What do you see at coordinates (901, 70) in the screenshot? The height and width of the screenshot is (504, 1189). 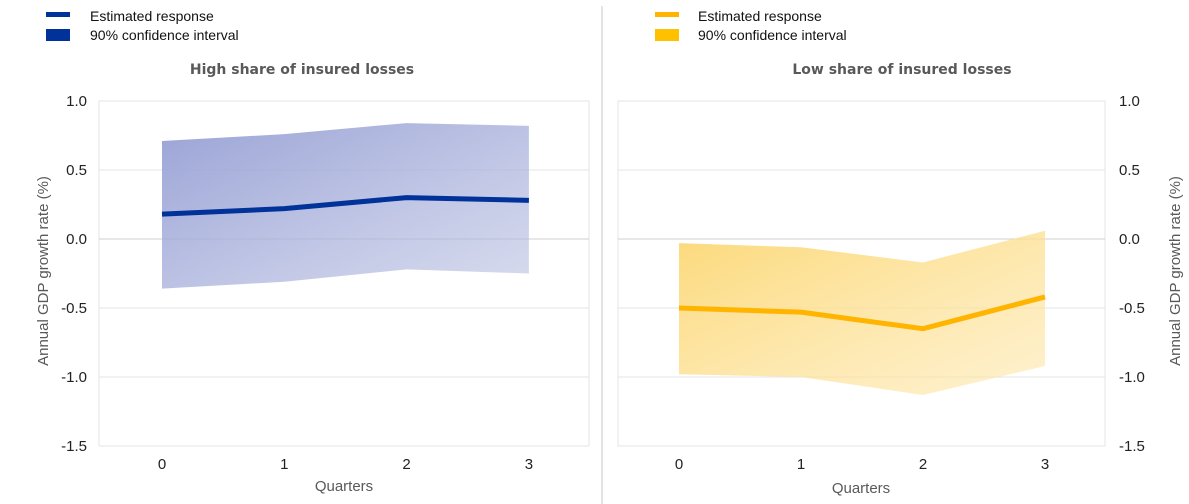 I see `chart-title: Low share of insured losses` at bounding box center [901, 70].